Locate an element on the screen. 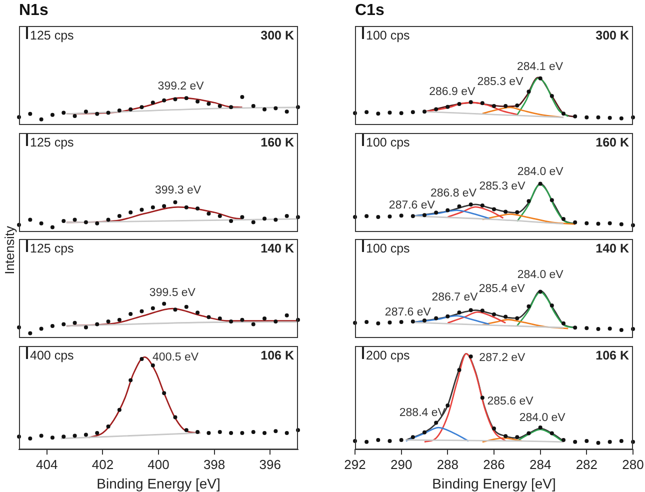  annotation: 286.9 eV is located at coordinates (452, 92).